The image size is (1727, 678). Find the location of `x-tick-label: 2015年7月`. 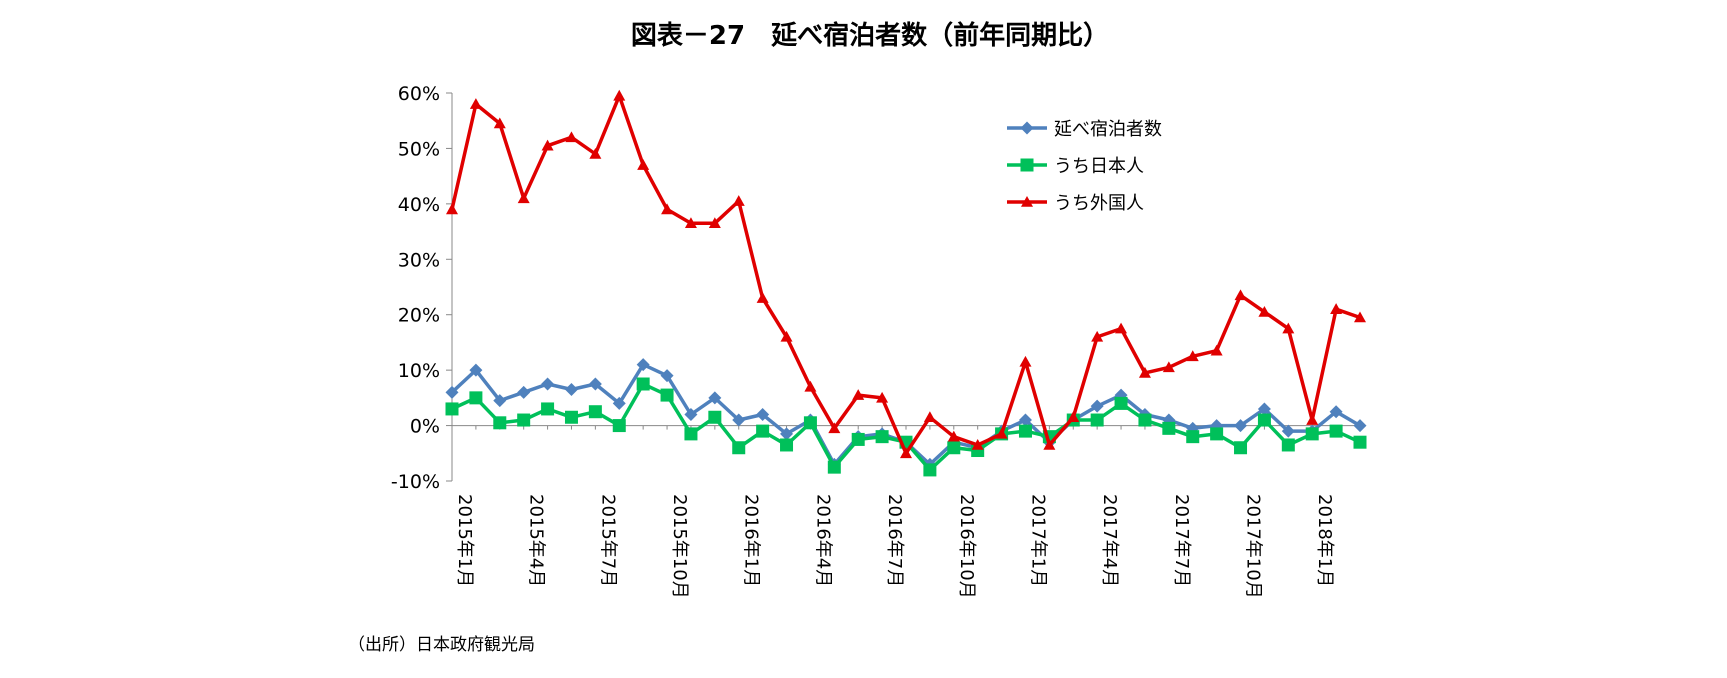

x-tick-label: 2015年7月 is located at coordinates (607, 540).